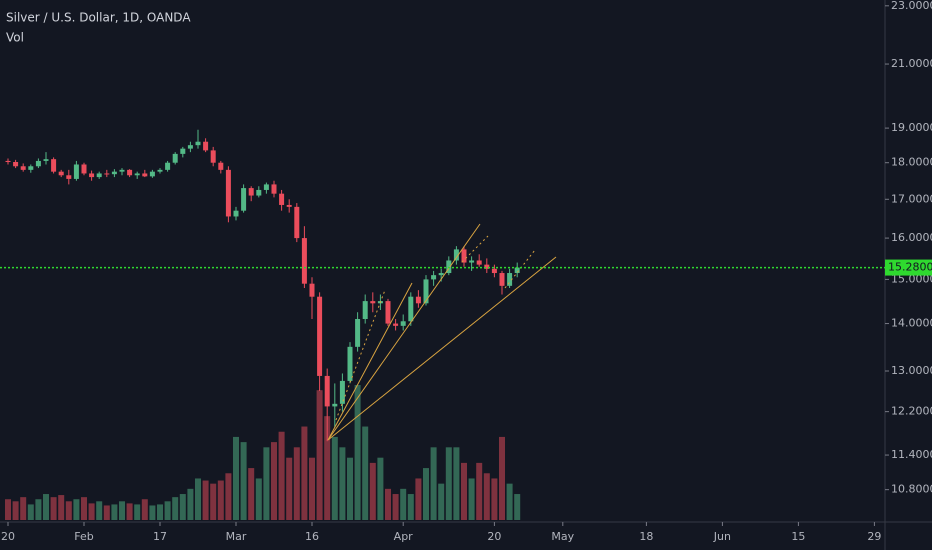 The width and height of the screenshot is (932, 550). Describe the element at coordinates (911, 198) in the screenshot. I see `y-tick-label: 17.00000` at that location.